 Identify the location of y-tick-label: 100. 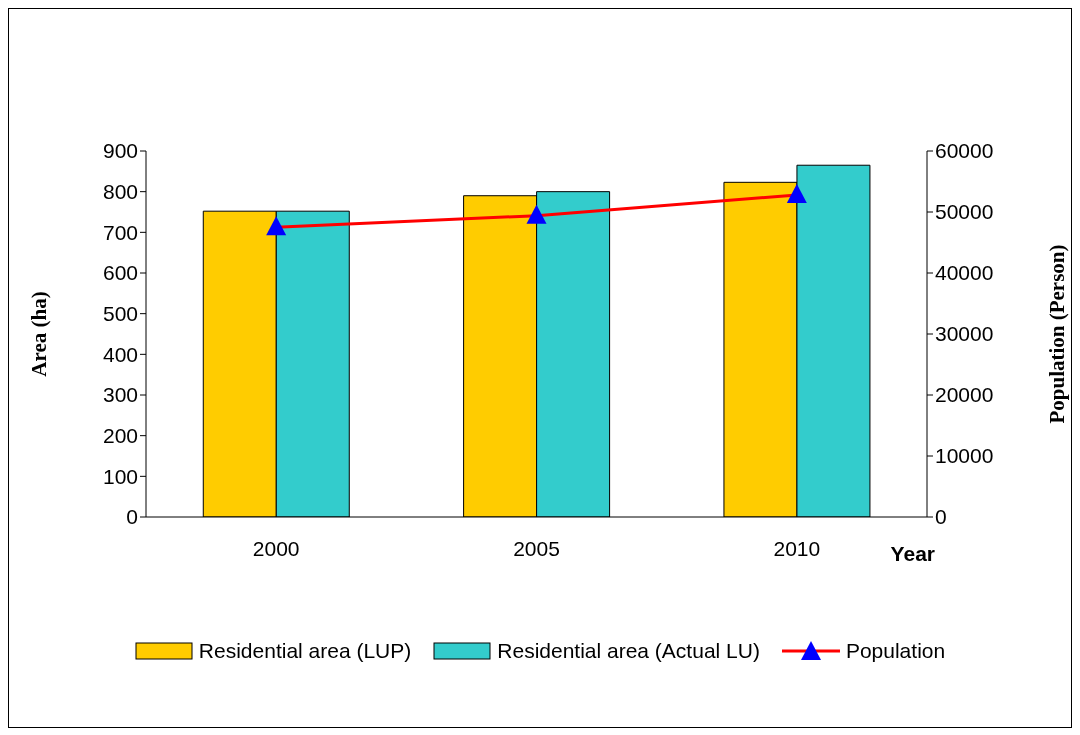
(120, 476).